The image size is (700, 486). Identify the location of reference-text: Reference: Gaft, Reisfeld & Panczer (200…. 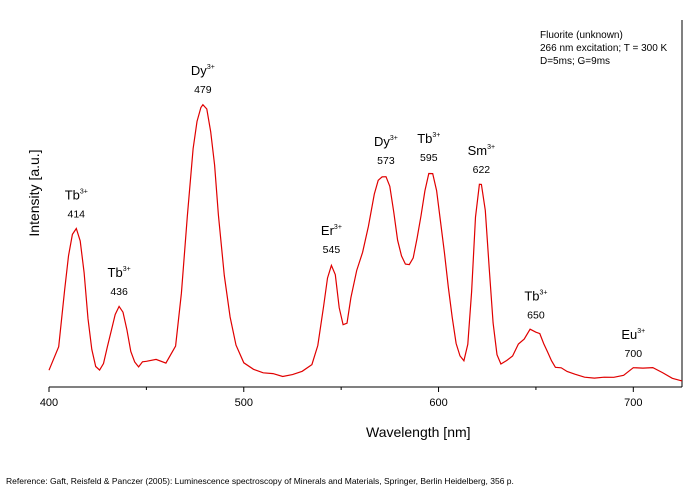
(260, 481).